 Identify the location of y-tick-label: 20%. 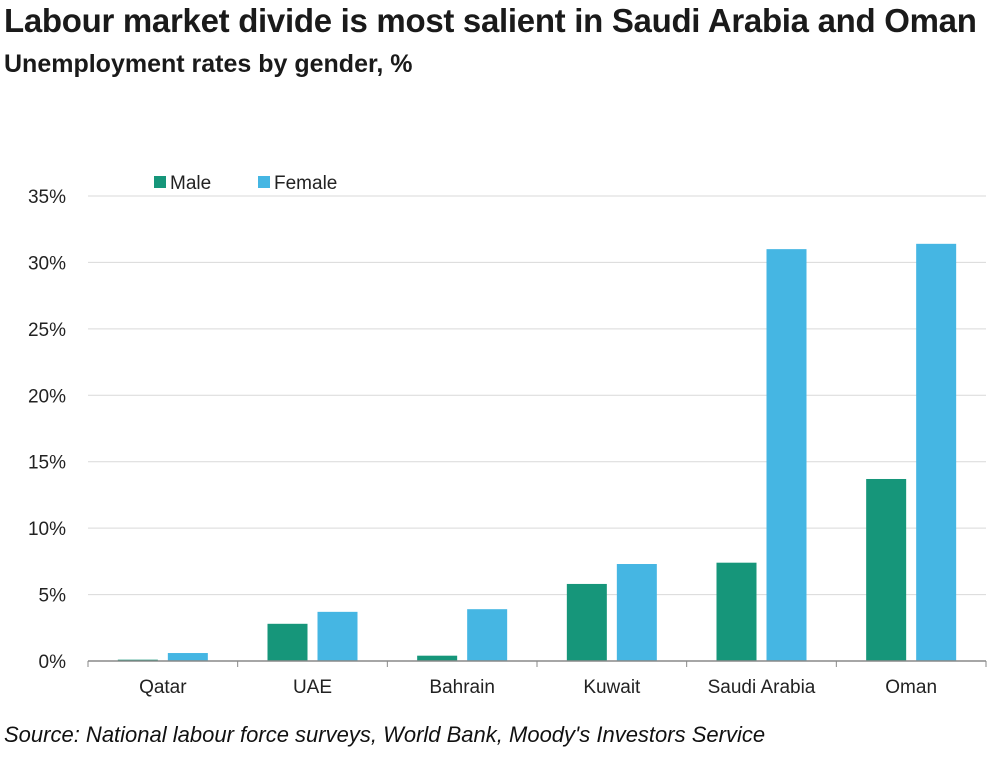
(47, 396).